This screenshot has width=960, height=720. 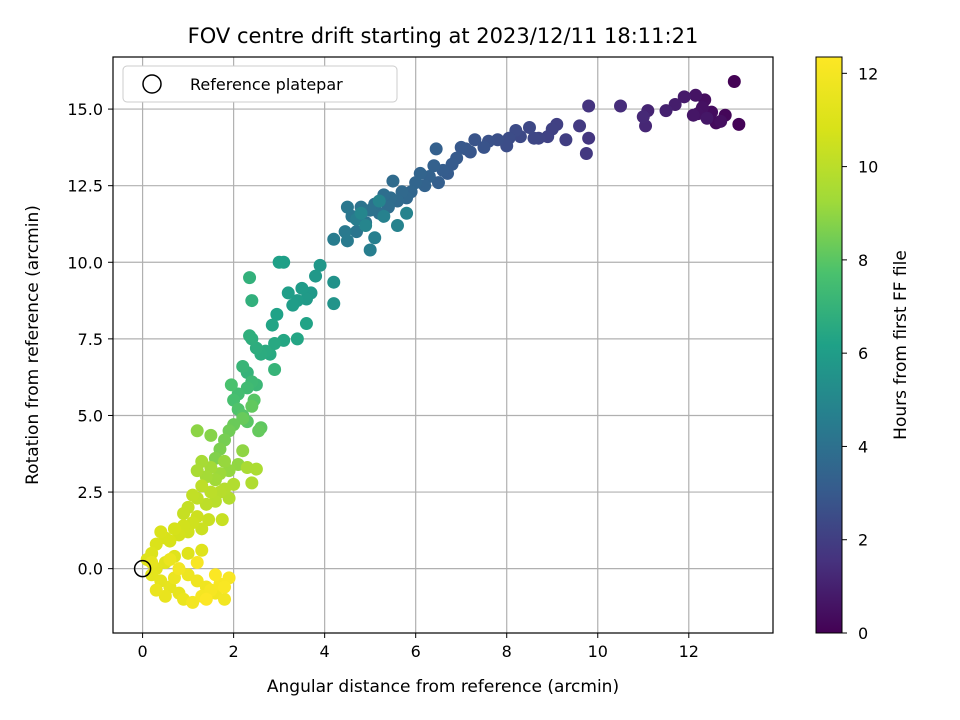 What do you see at coordinates (152, 84) in the screenshot?
I see `legend-marker` at bounding box center [152, 84].